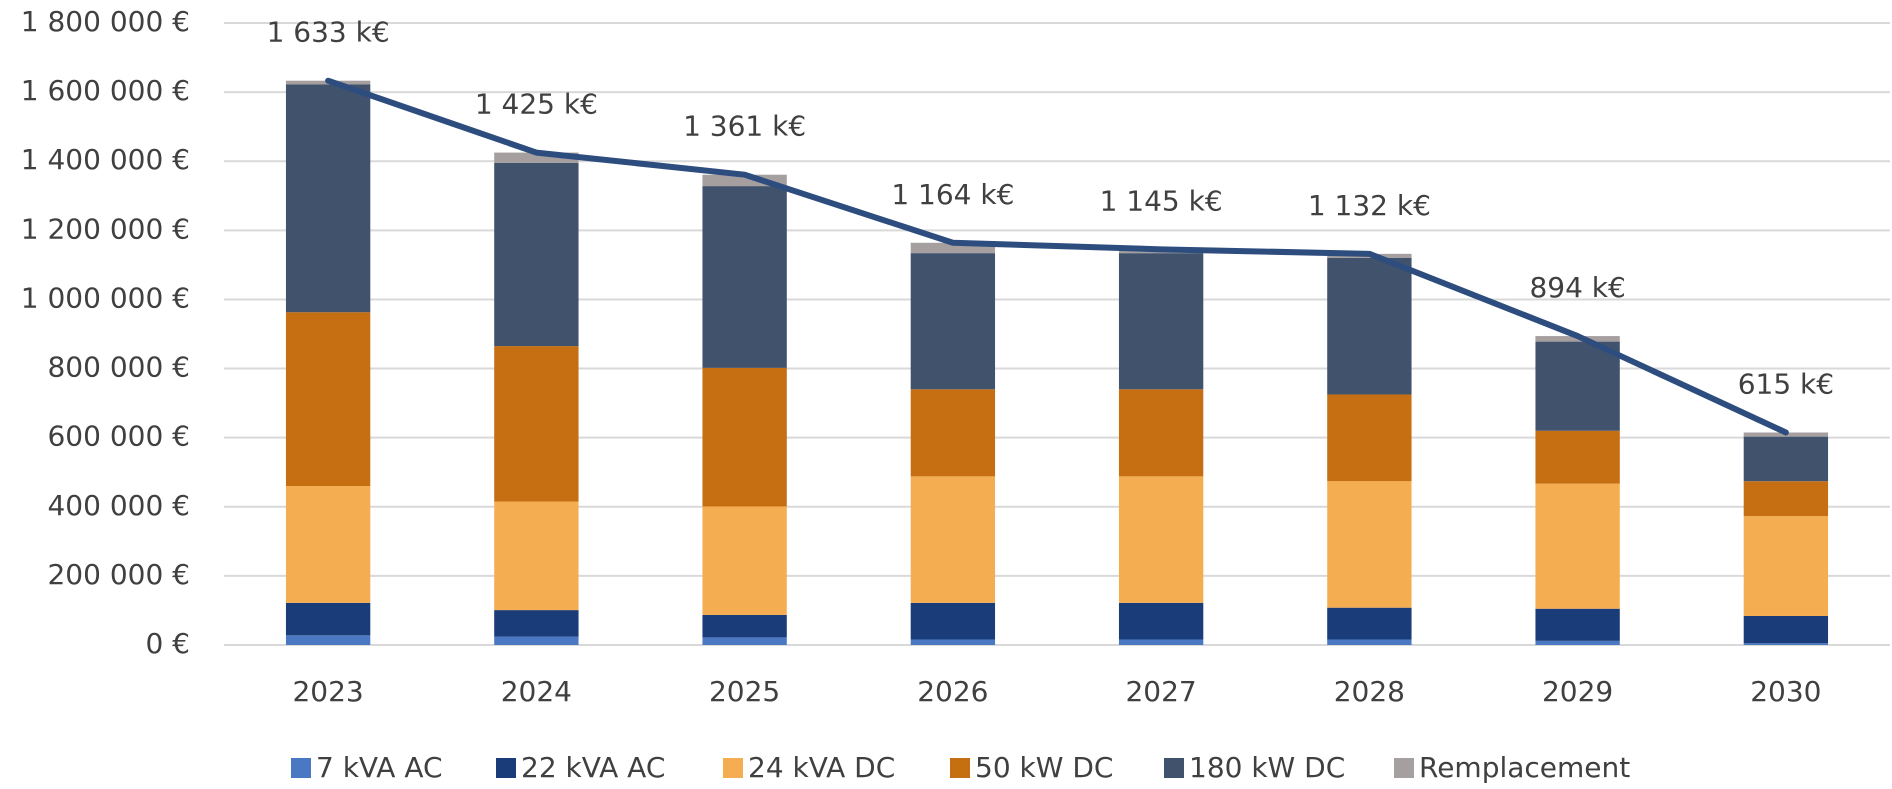 The image size is (1892, 789). What do you see at coordinates (118, 505) in the screenshot?
I see `y-tick-label: 400 000 €` at bounding box center [118, 505].